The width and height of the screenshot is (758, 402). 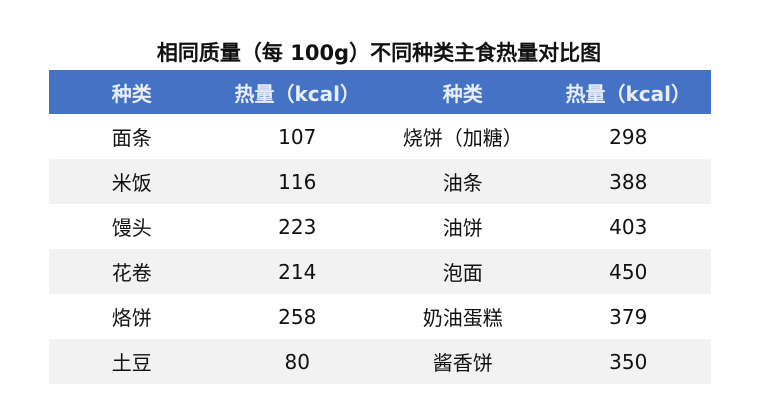 I want to click on food-name-cell: 奶油蛋糕, so click(x=462, y=318).